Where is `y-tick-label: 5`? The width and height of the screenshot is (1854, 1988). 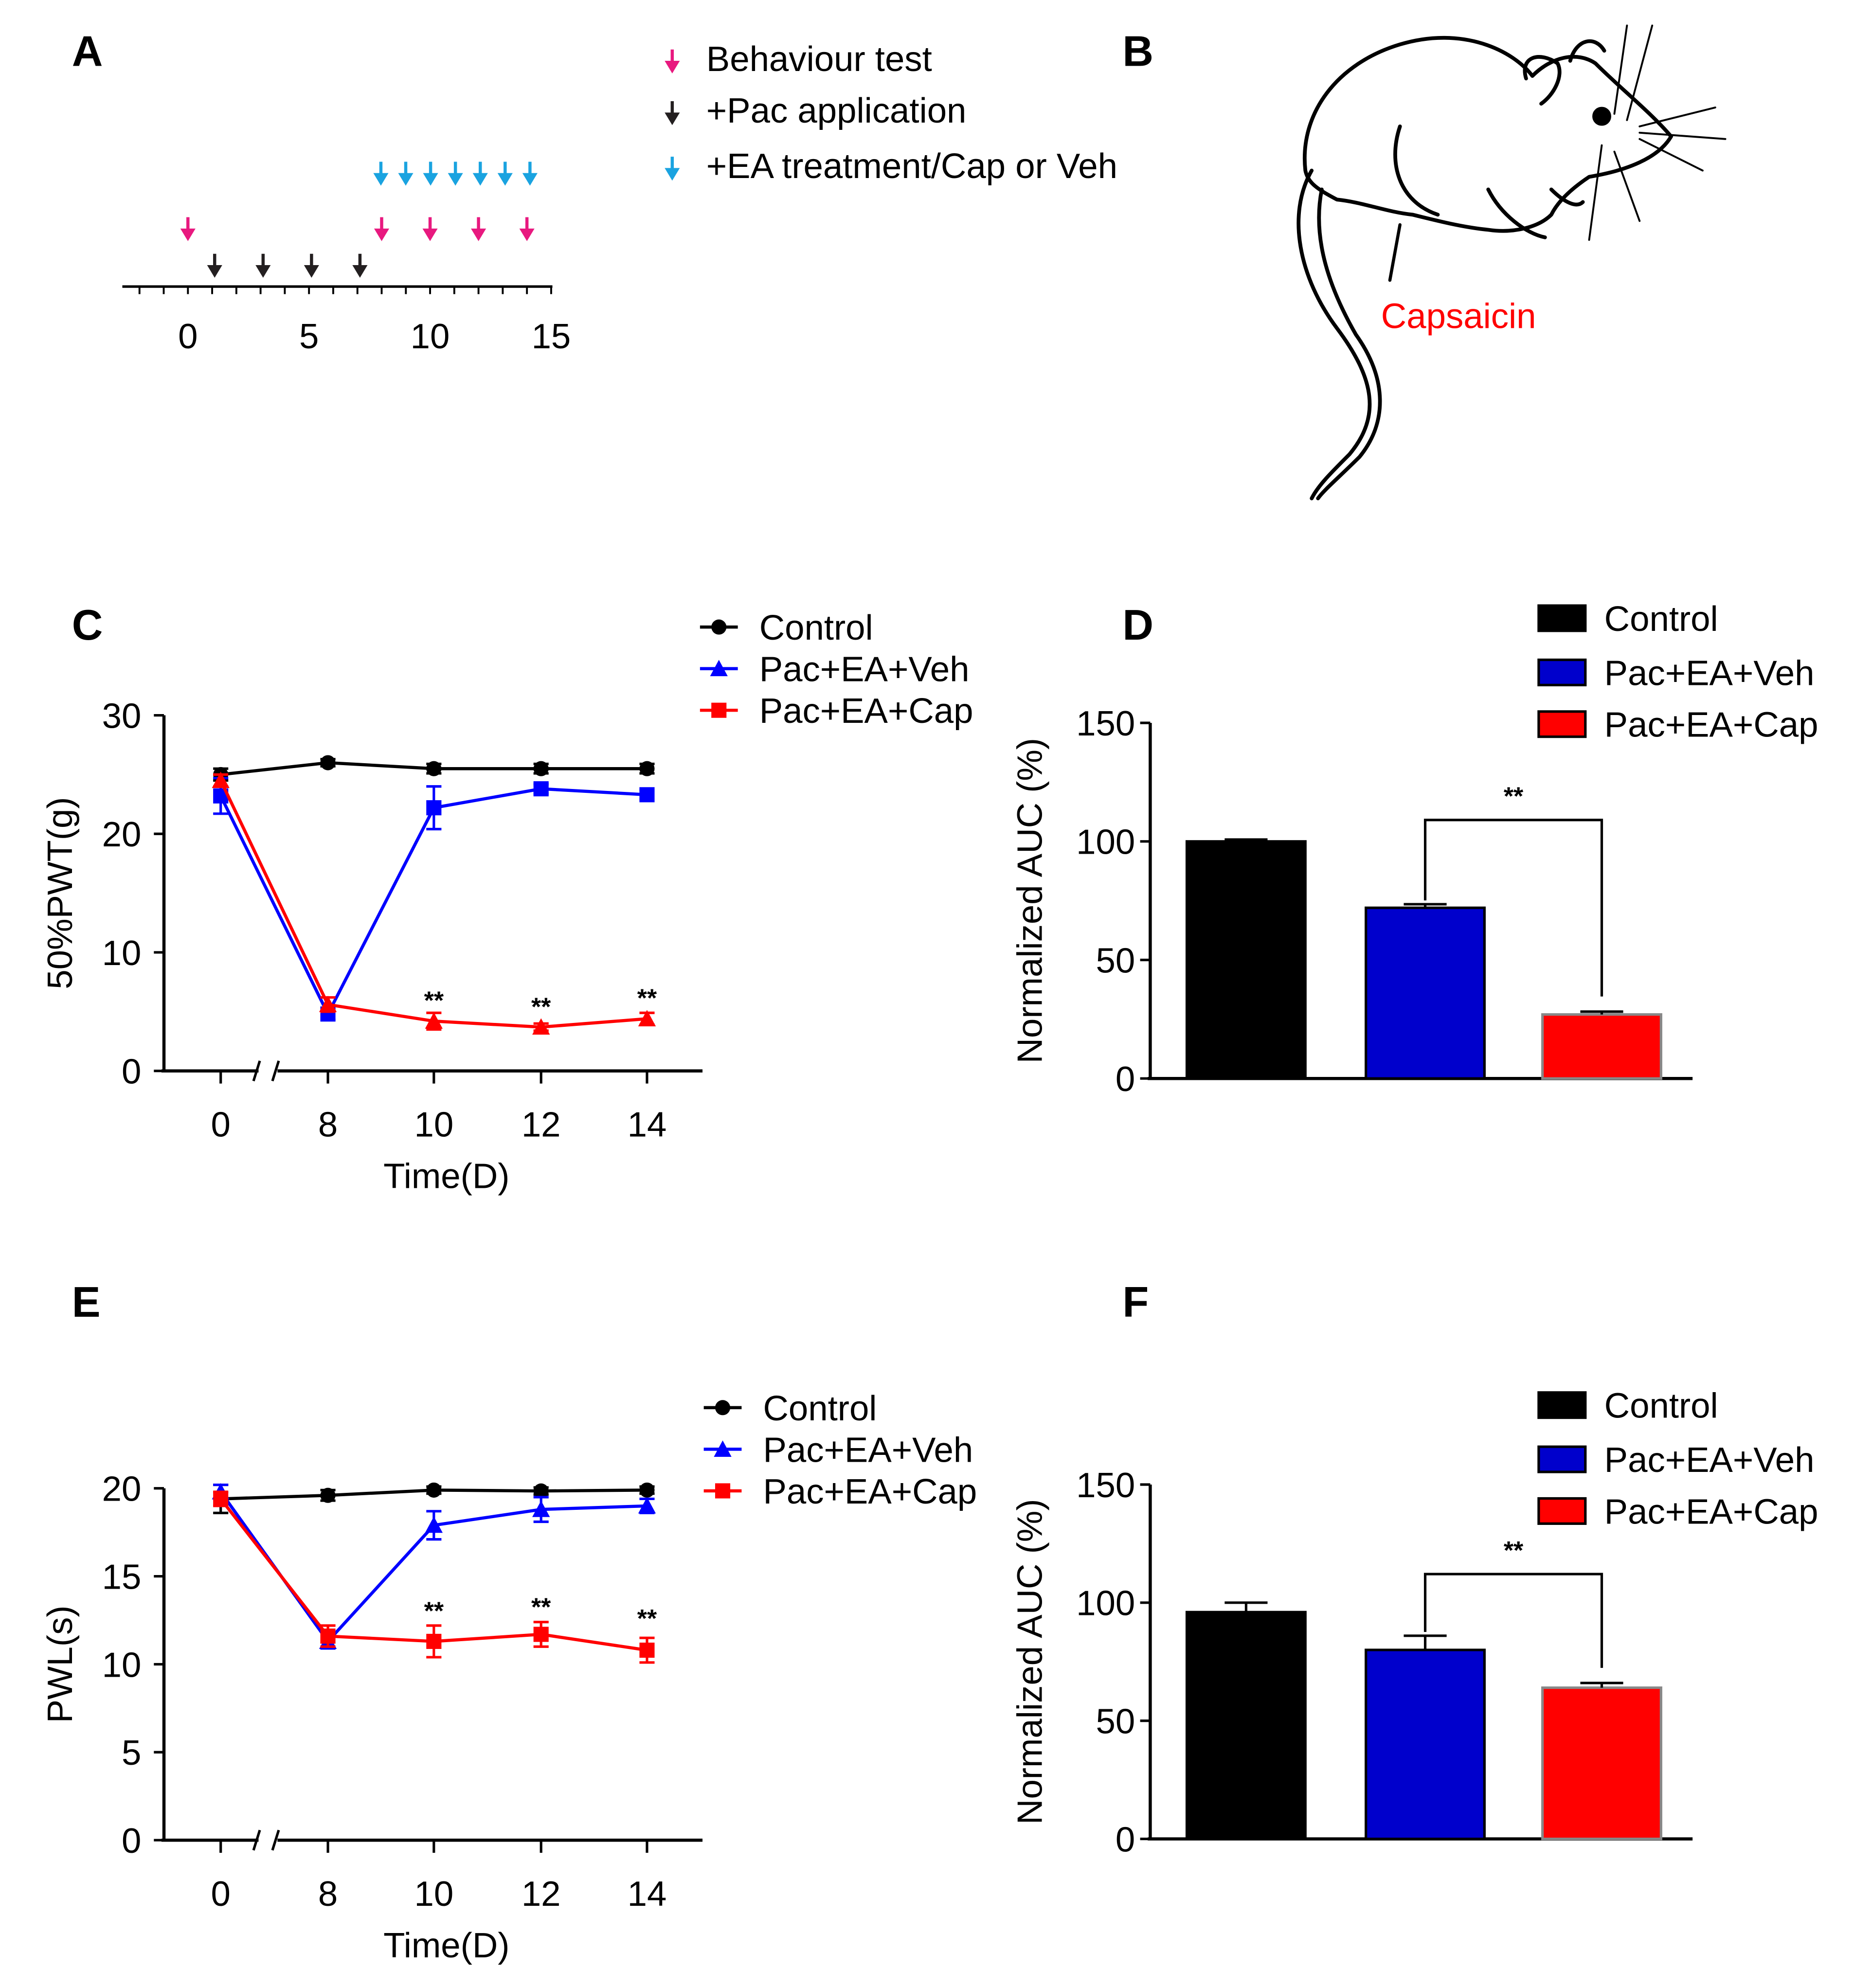 y-tick-label: 5 is located at coordinates (131, 1753).